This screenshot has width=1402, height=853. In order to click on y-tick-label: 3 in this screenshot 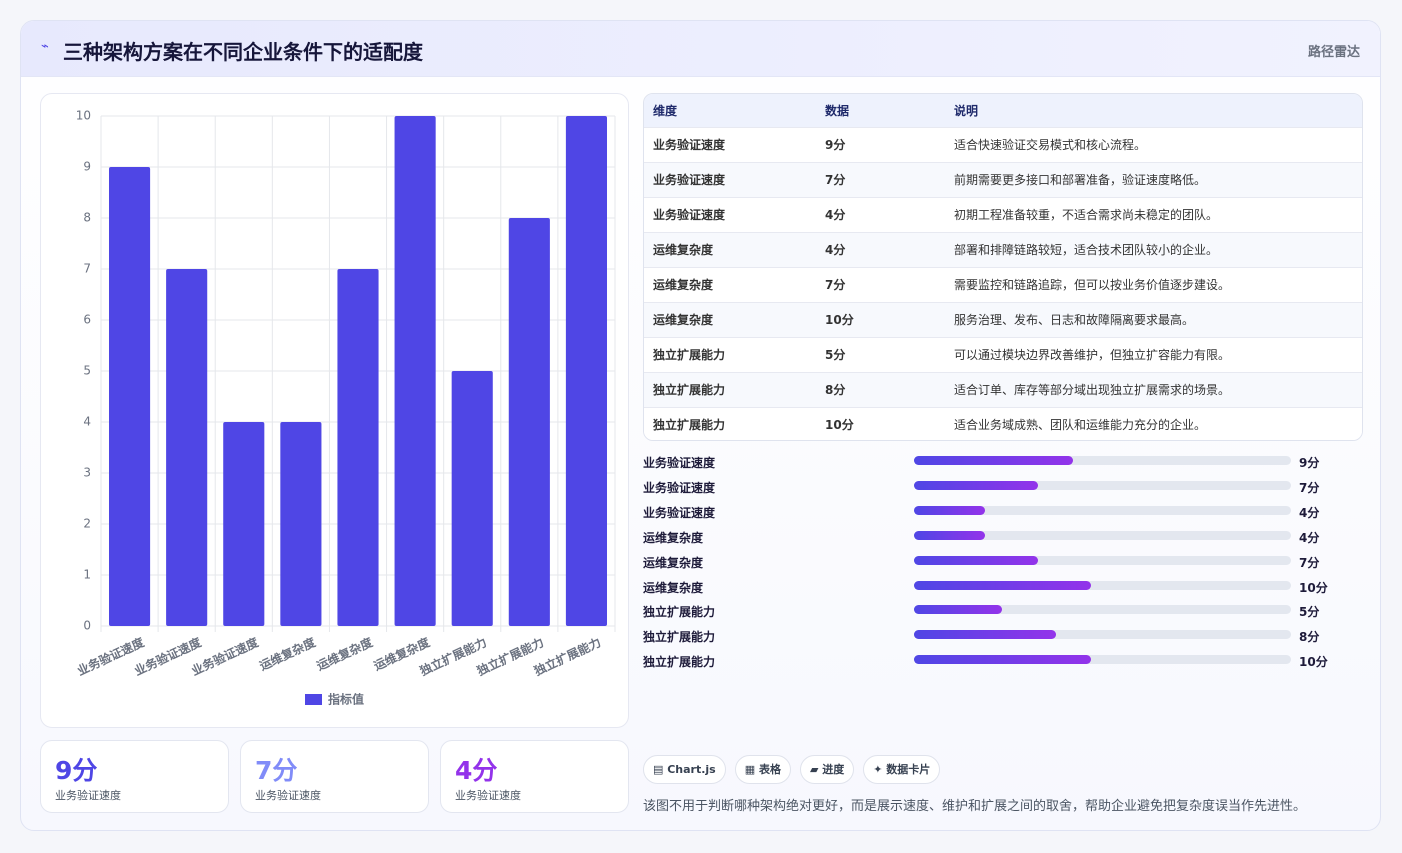, I will do `click(87, 473)`.